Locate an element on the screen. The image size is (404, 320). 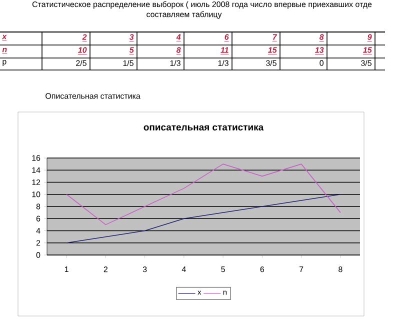
chart-title: описательная статистика is located at coordinates (204, 128).